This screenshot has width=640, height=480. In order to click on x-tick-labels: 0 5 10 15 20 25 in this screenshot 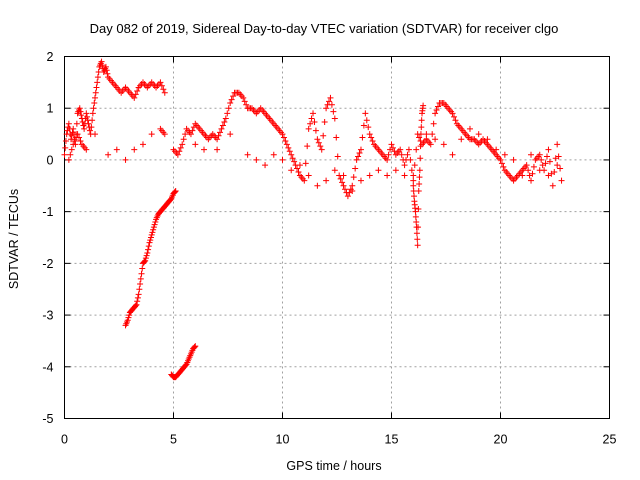, I will do `click(338, 440)`.